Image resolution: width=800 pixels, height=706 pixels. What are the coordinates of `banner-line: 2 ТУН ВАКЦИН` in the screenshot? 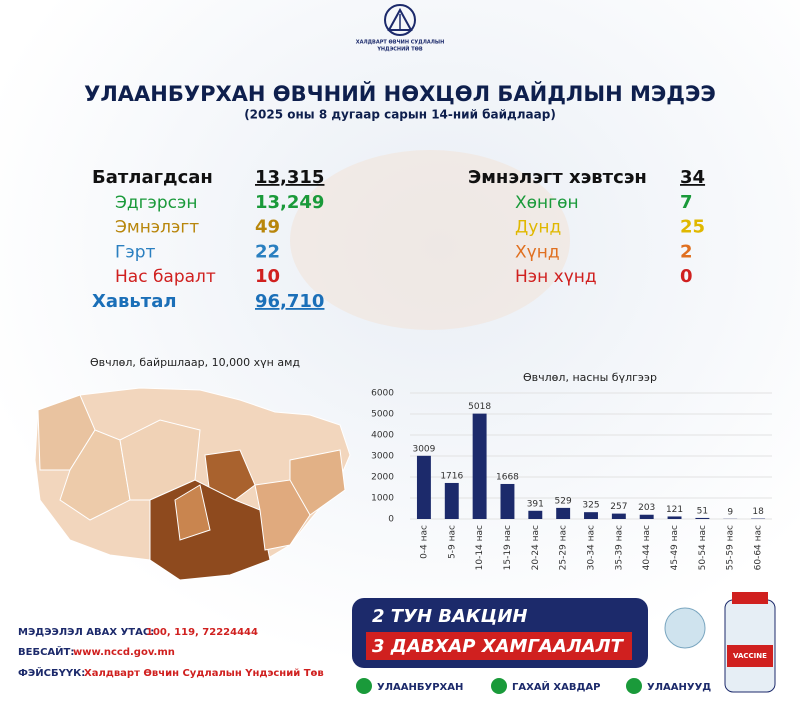 It's located at (449, 616).